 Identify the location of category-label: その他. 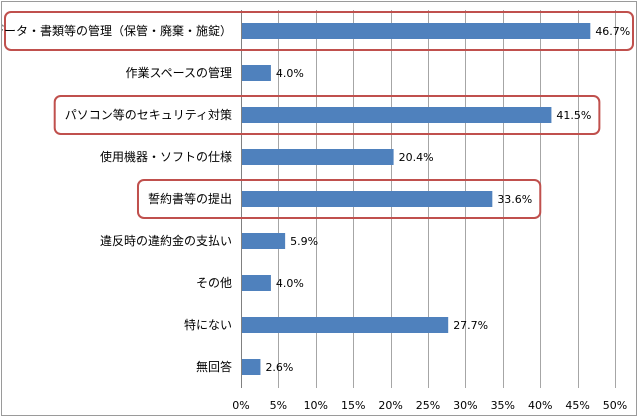
(214, 283).